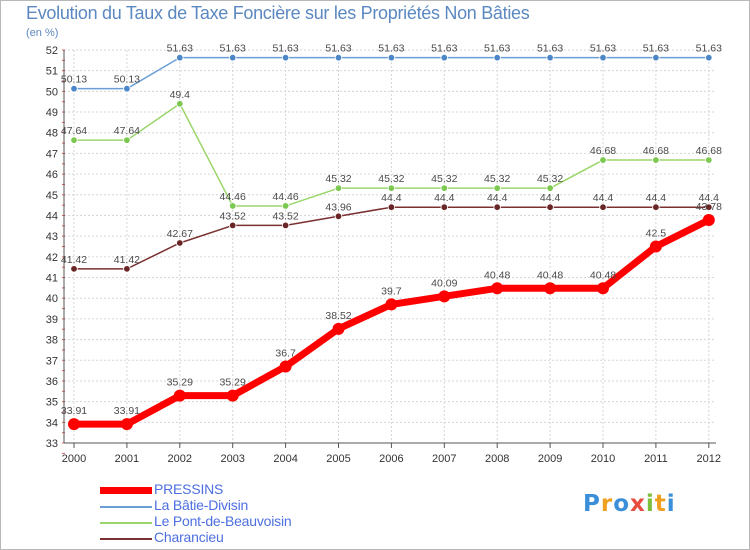 The image size is (750, 550). I want to click on x-tick-label: 2007, so click(444, 459).